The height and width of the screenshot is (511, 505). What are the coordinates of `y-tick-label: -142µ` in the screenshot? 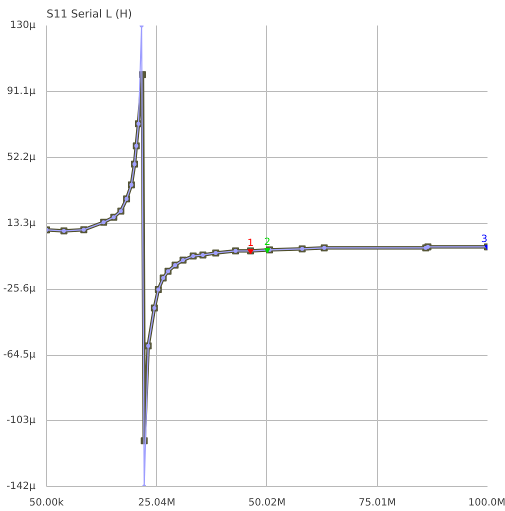 It's located at (21, 486).